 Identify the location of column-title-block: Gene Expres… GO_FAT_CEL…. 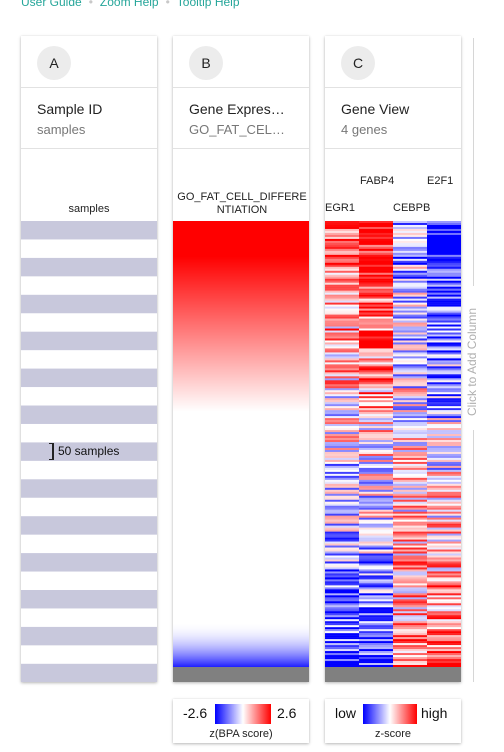
(241, 118).